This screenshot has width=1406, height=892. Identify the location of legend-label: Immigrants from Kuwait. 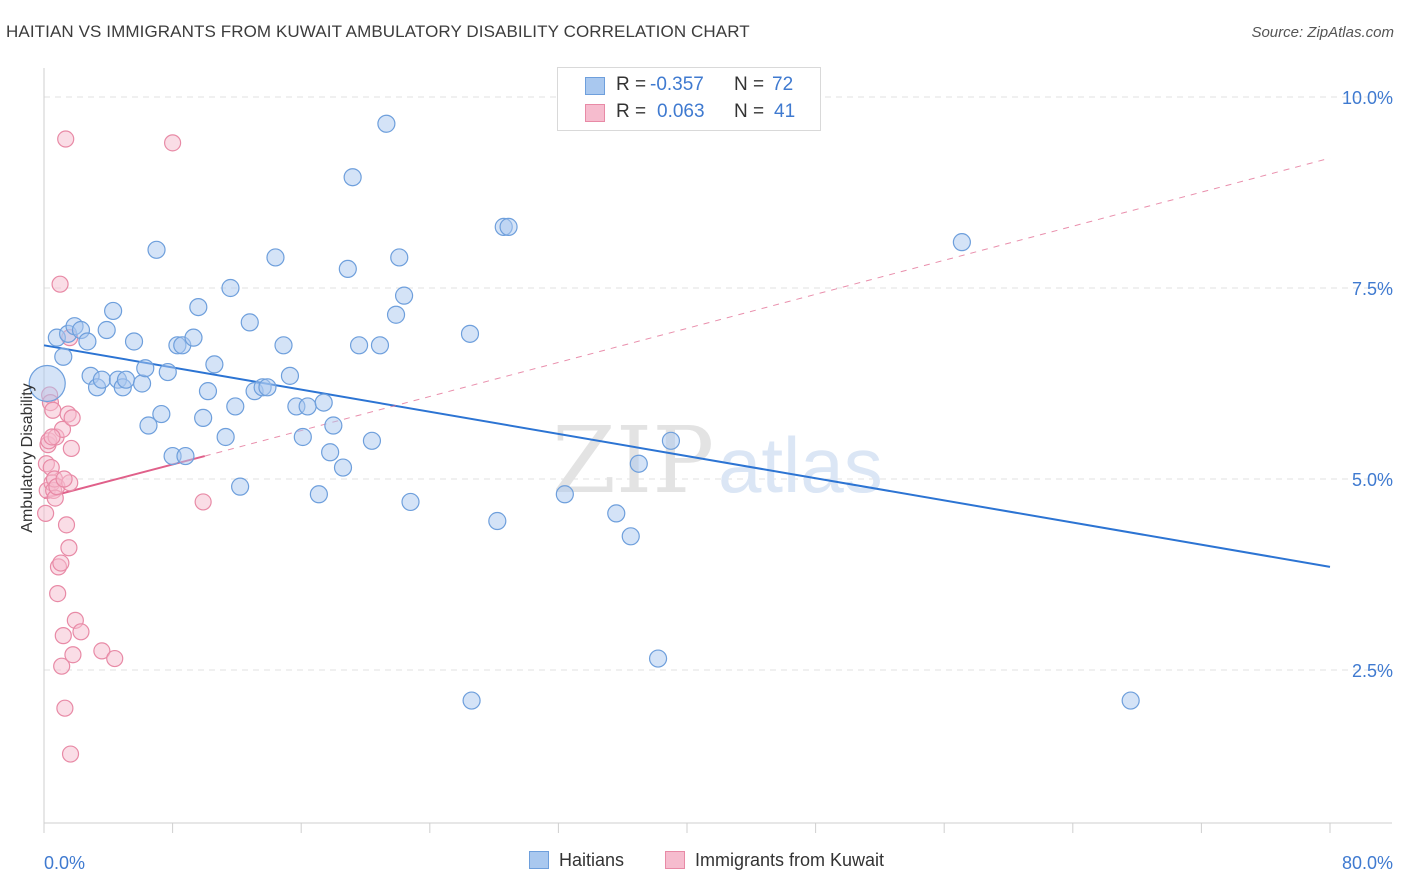
(790, 860).